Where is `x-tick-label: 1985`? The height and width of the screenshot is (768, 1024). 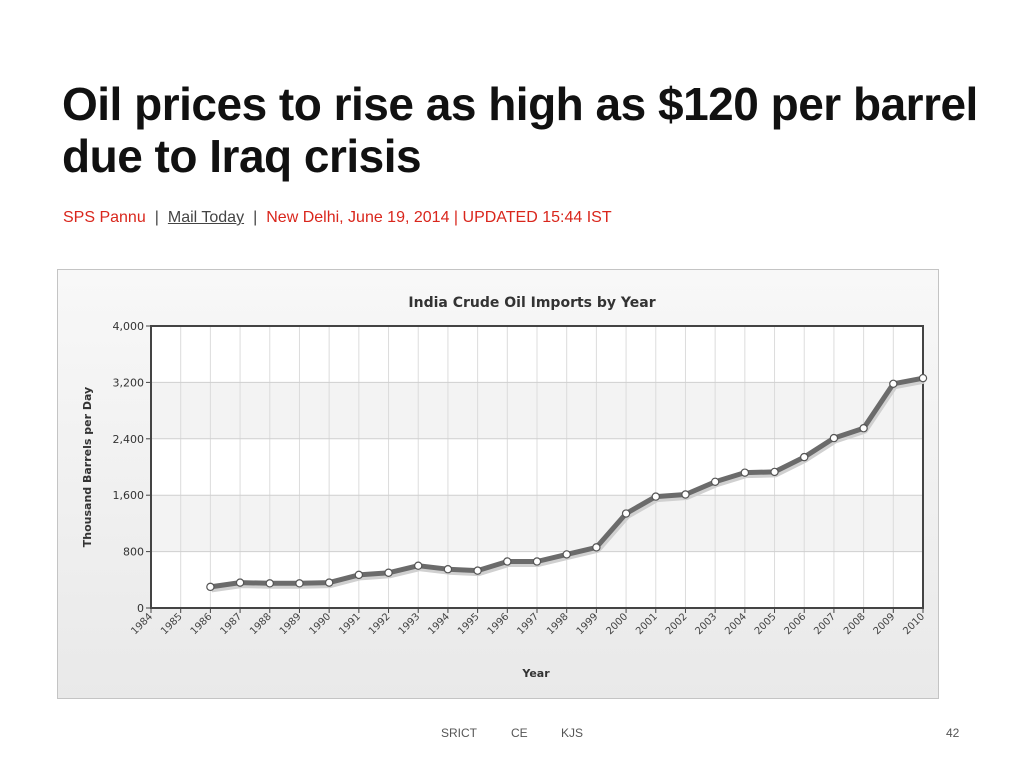
x-tick-label: 1985 is located at coordinates (172, 624).